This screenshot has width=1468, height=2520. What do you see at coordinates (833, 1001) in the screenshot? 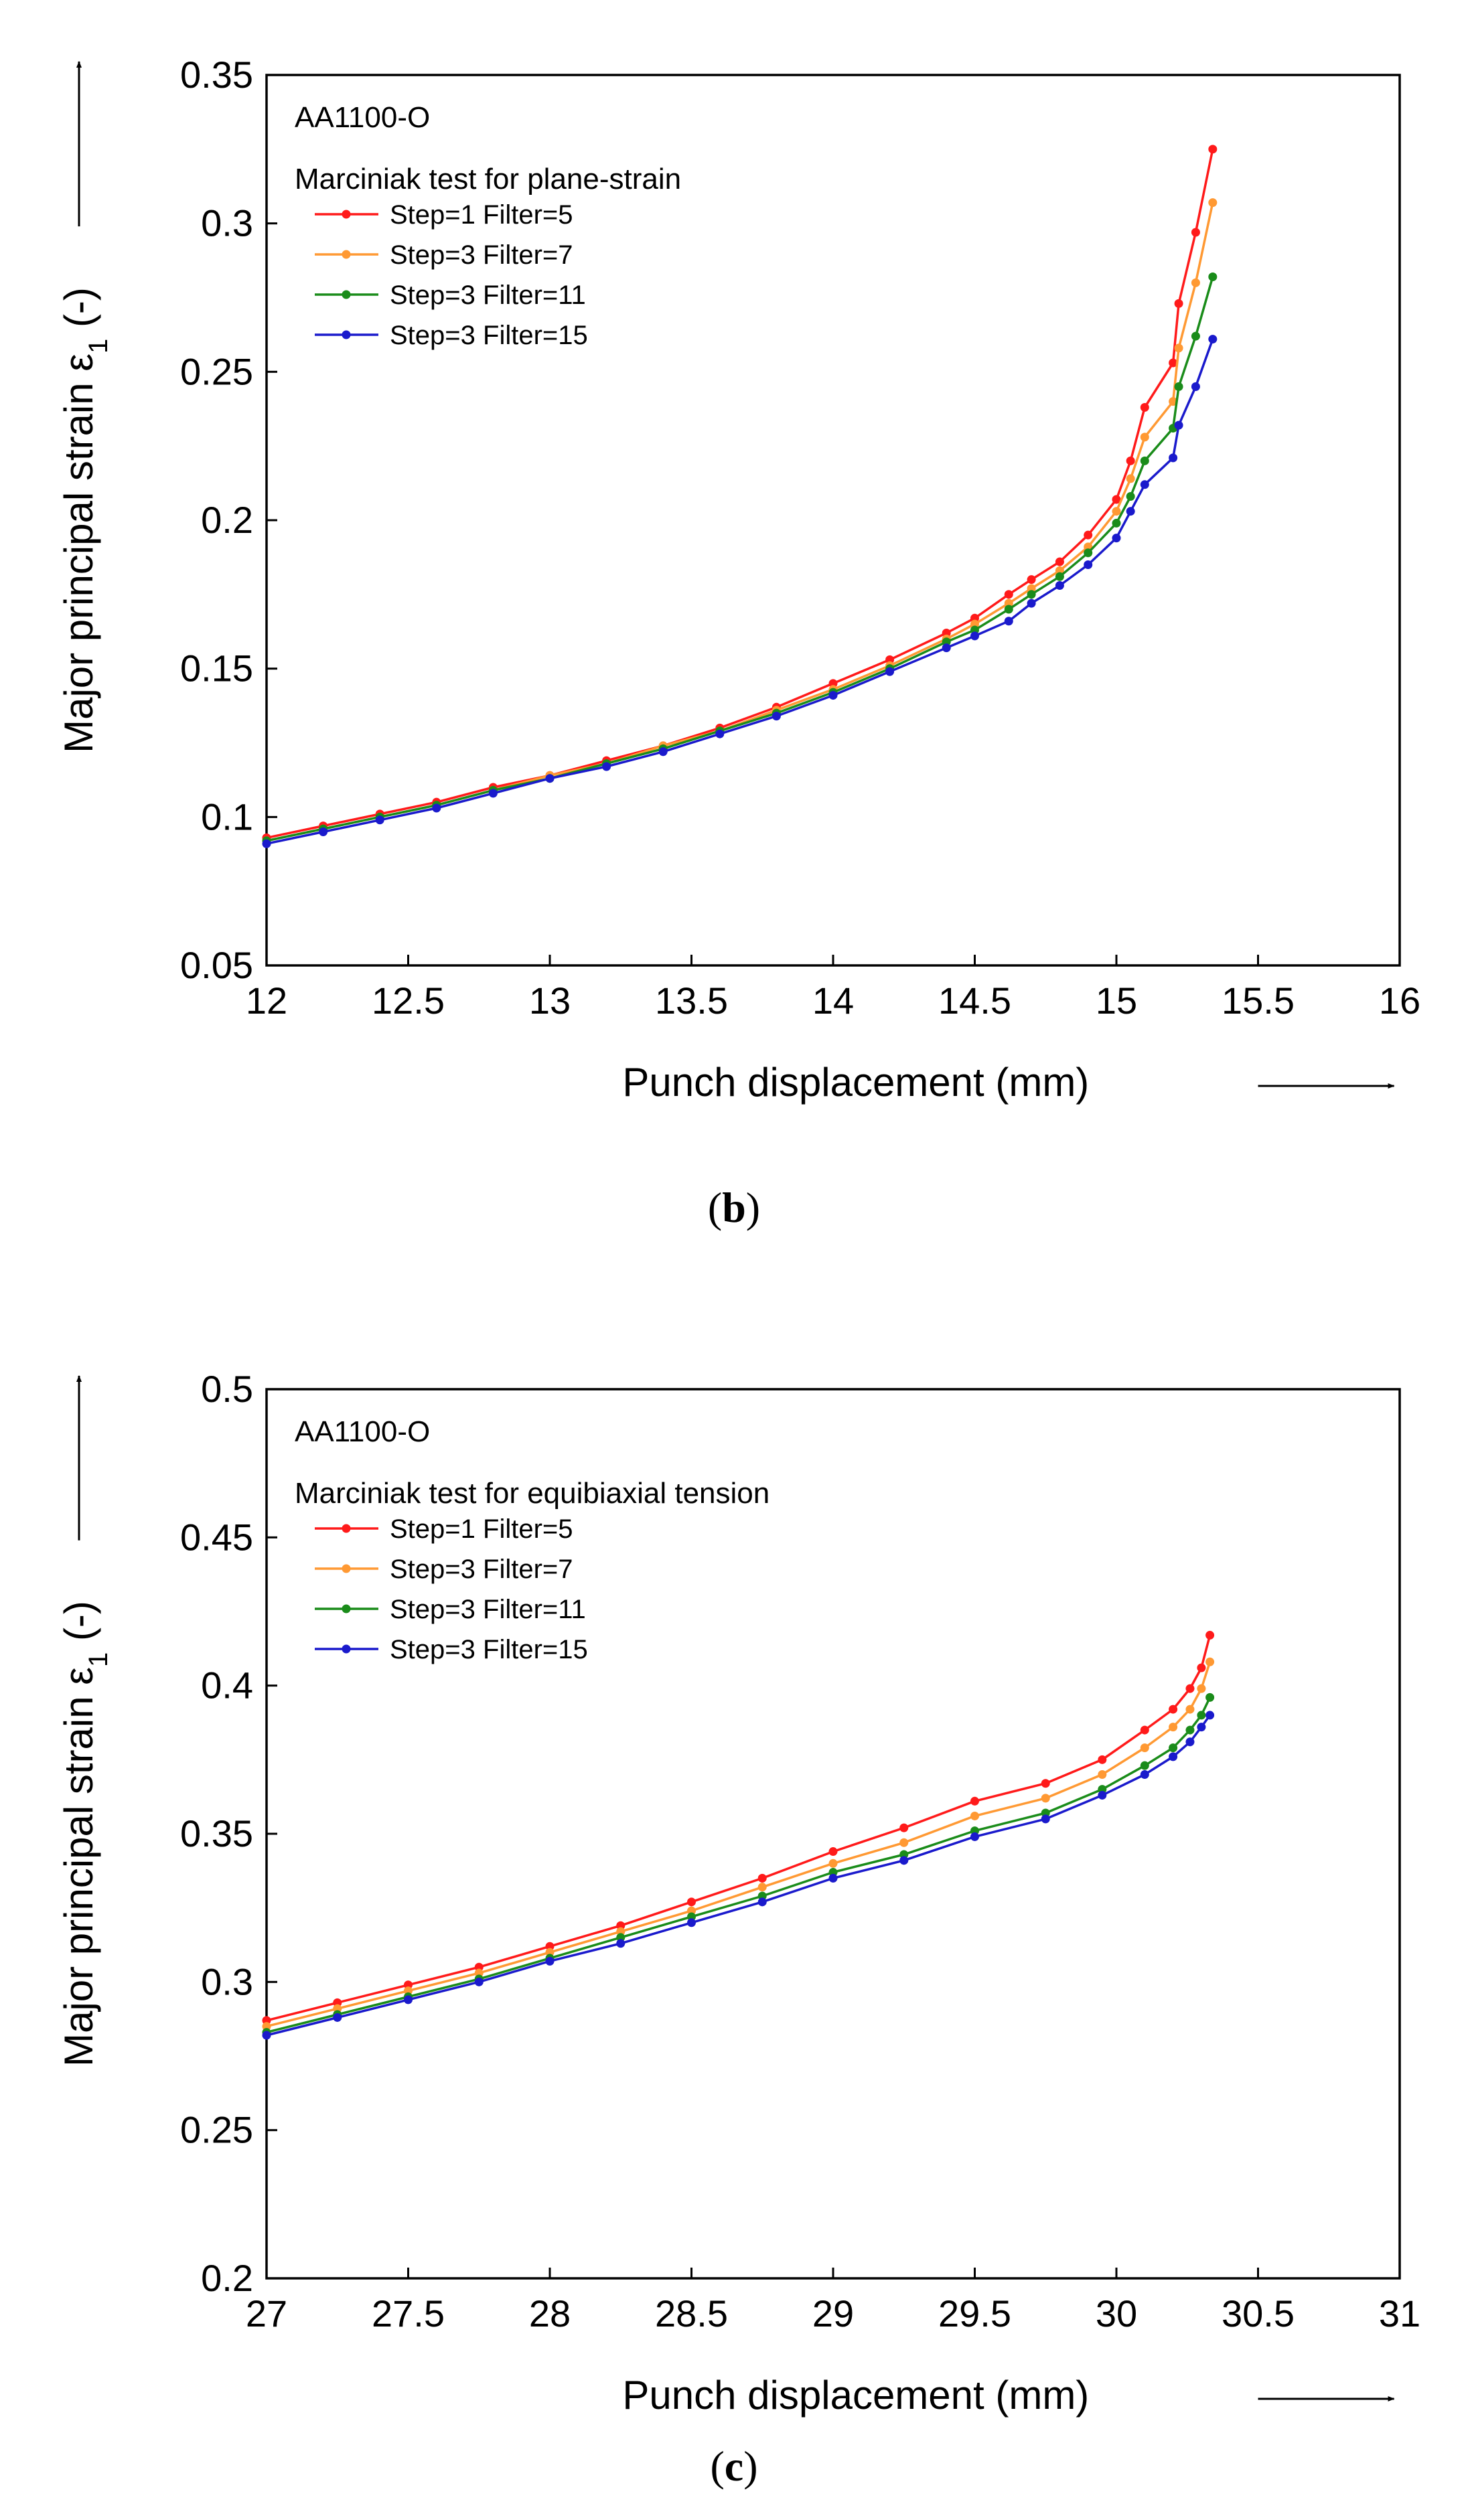
I see `x-tick-label: 14` at bounding box center [833, 1001].